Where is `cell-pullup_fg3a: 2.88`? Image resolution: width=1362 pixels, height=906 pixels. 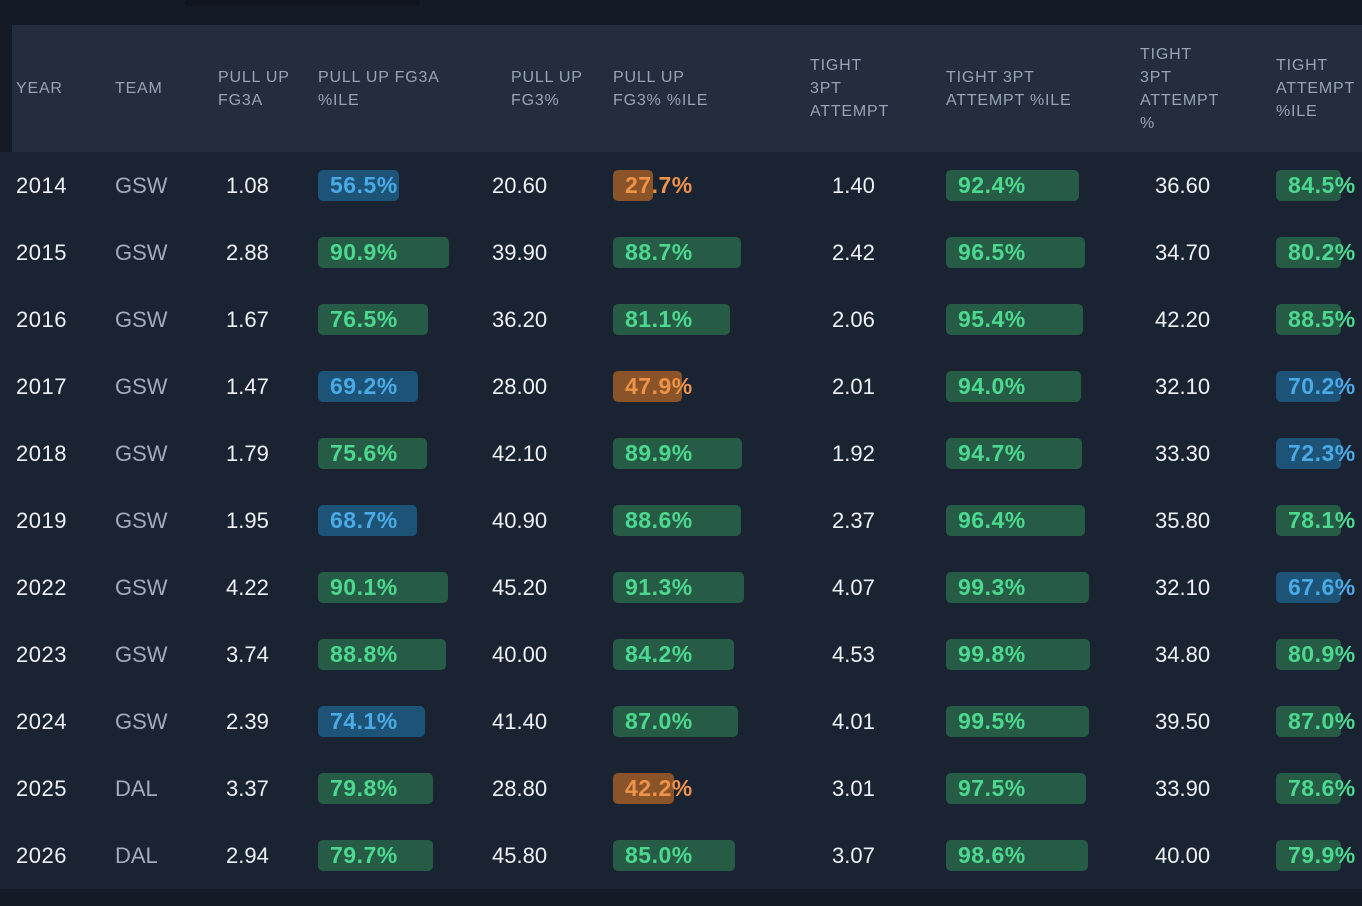
cell-pullup_fg3a: 2.88 is located at coordinates (247, 252).